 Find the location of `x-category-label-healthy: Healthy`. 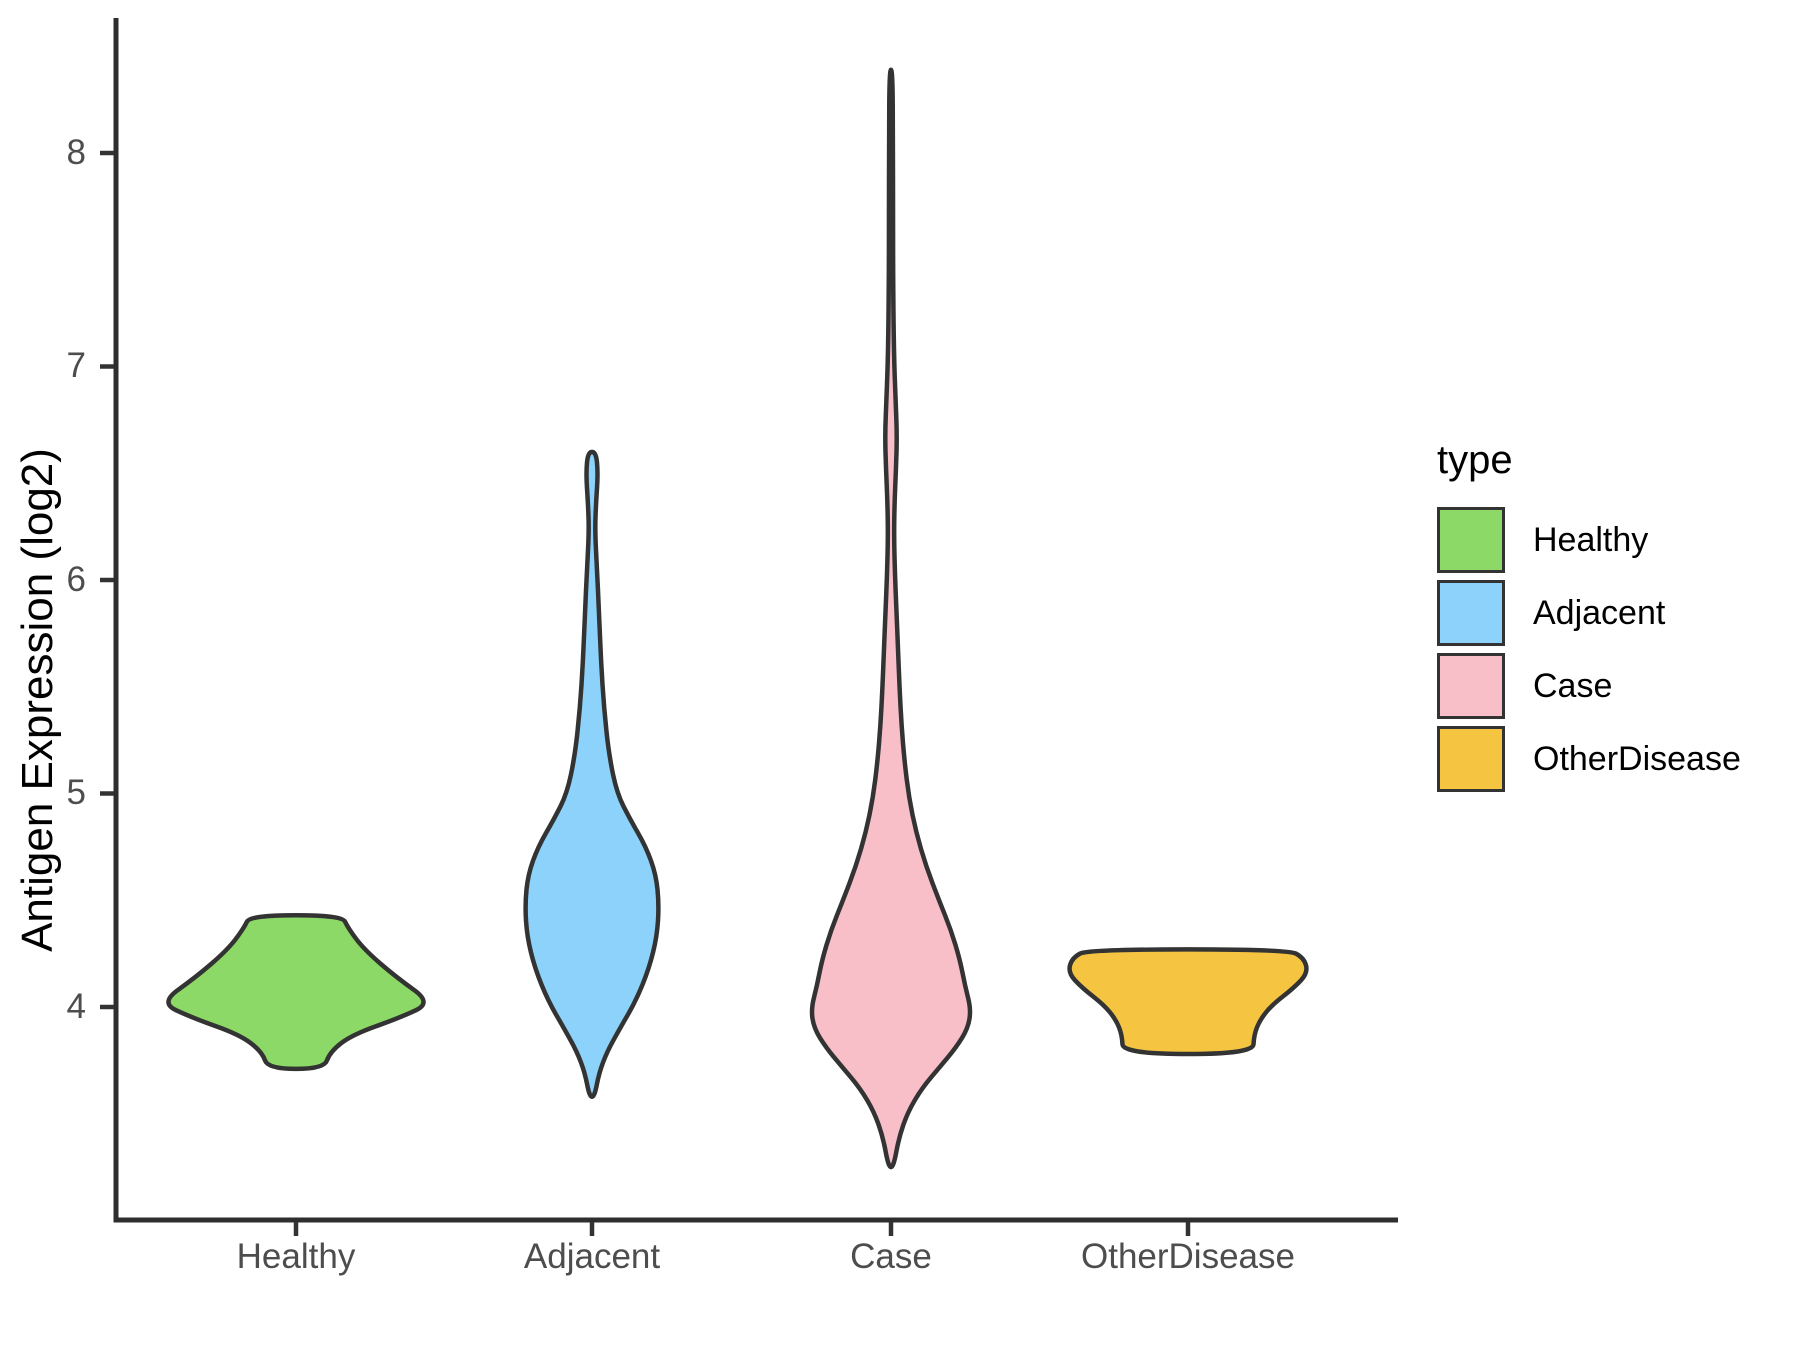

x-category-label-healthy: Healthy is located at coordinates (296, 1256).